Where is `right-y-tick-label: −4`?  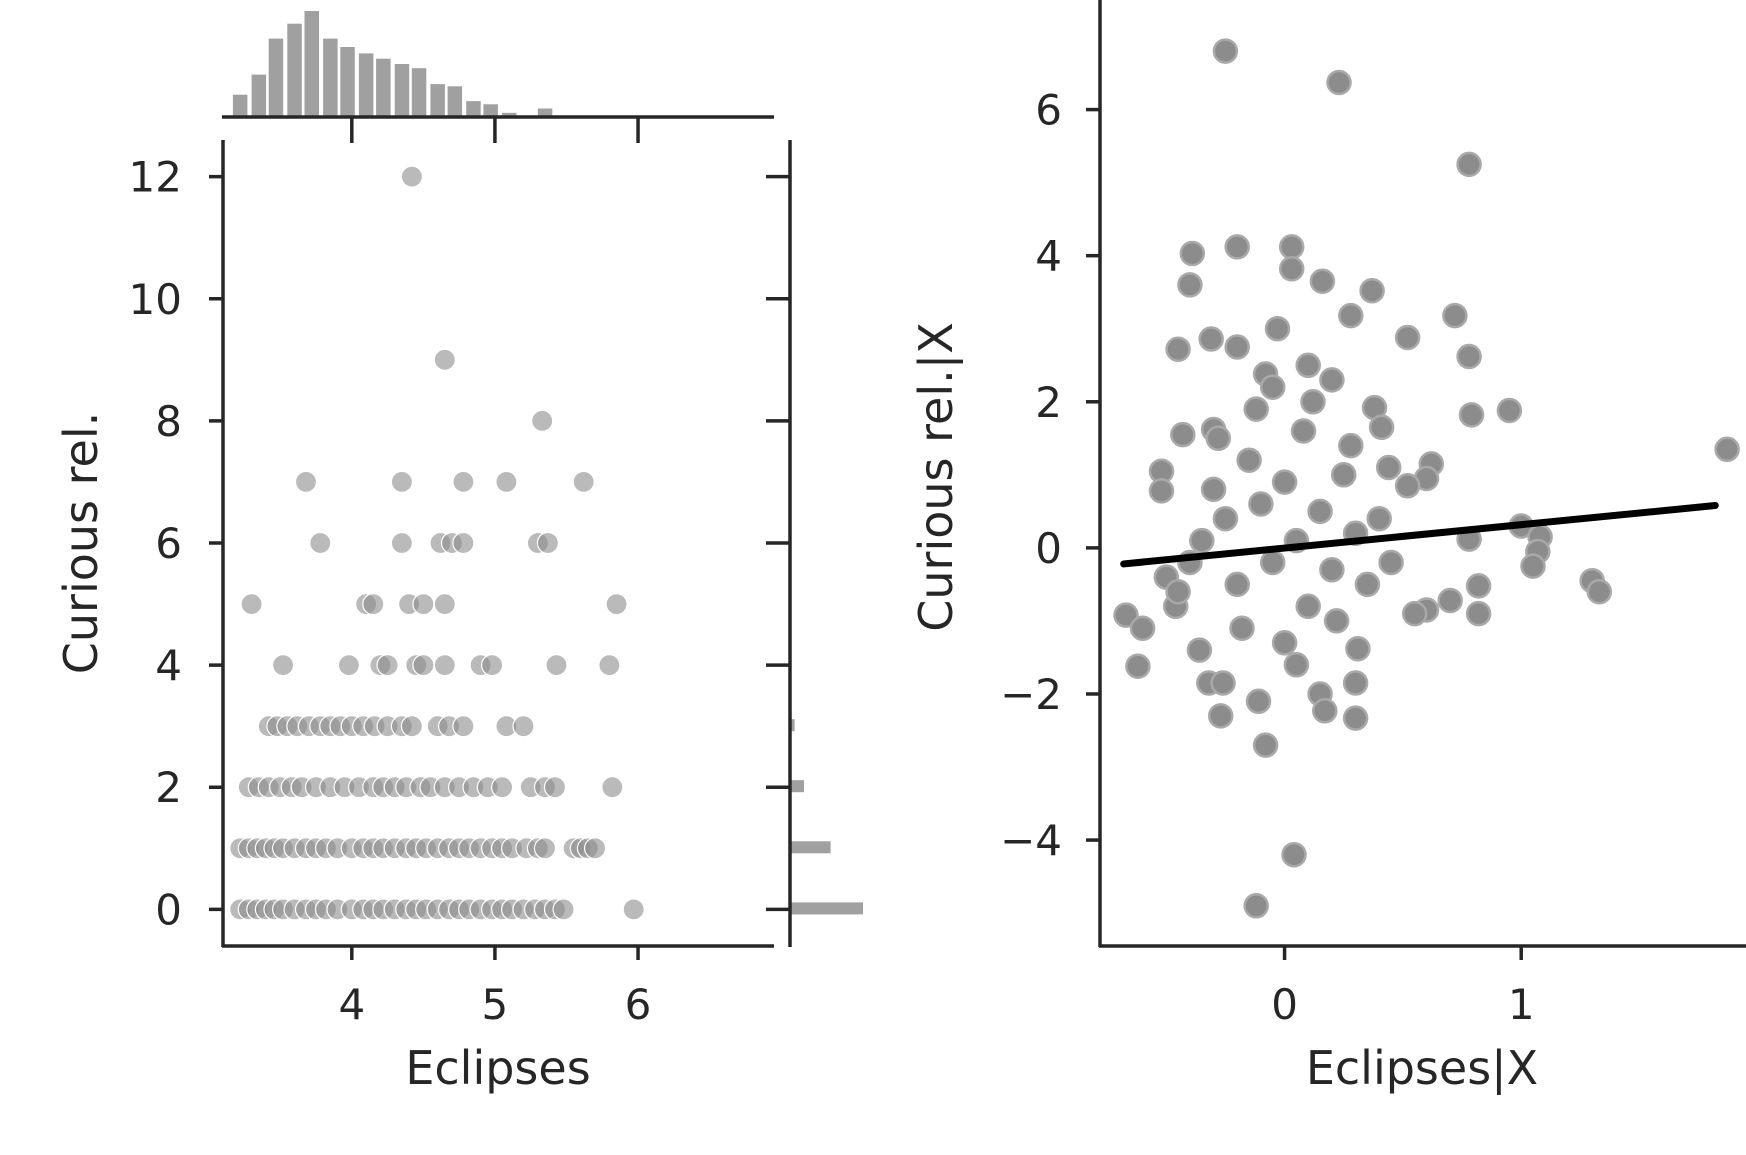
right-y-tick-label: −4 is located at coordinates (1031, 840).